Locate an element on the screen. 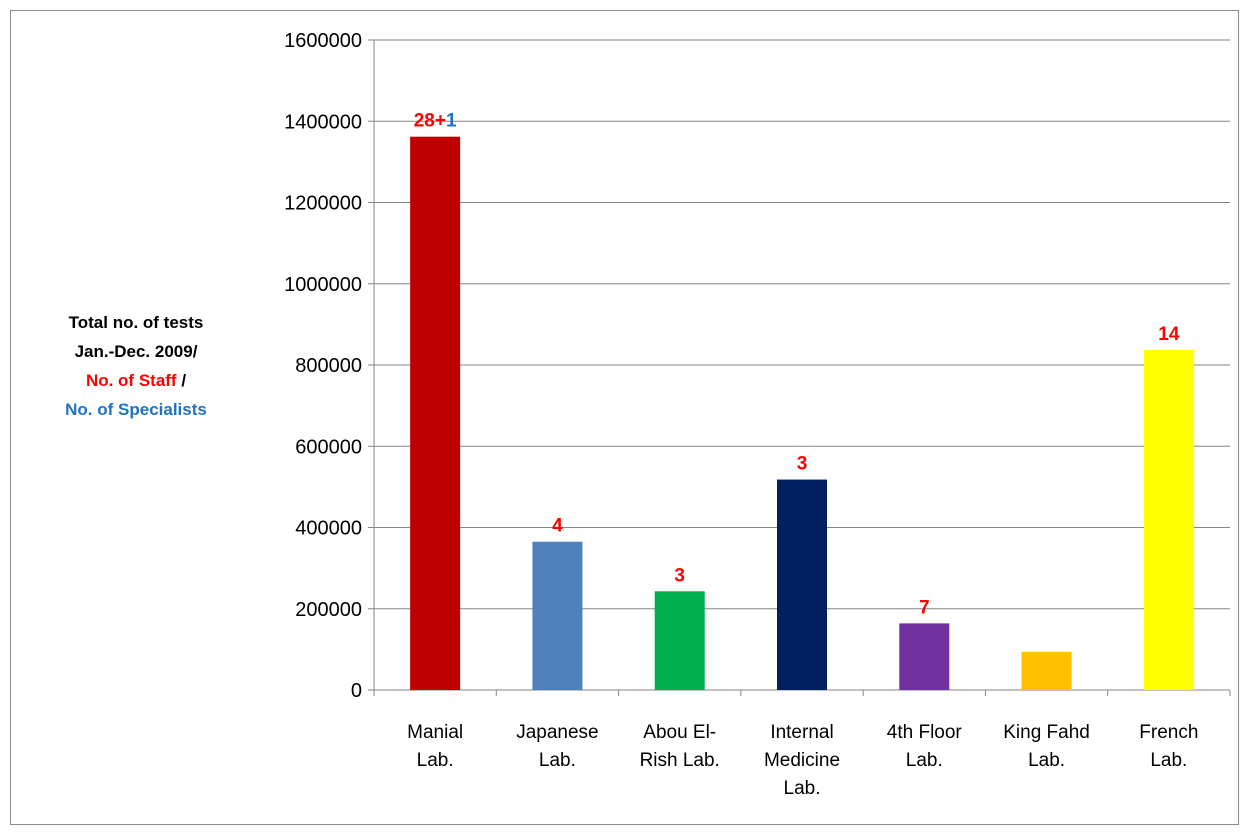 This screenshot has width=1250, height=836. ylabel-line-3: No. of Staff / is located at coordinates (136, 380).